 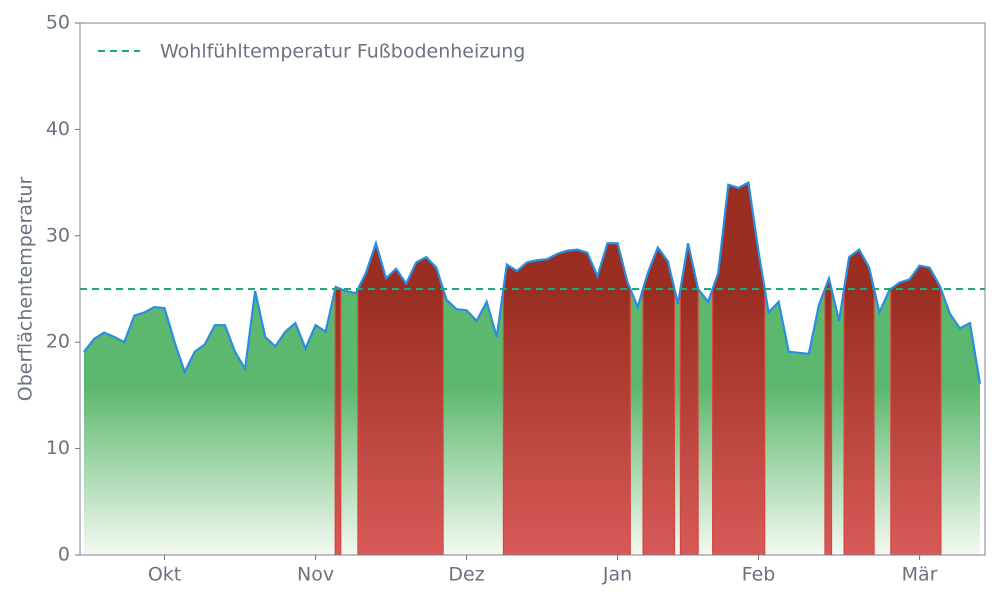 What do you see at coordinates (164, 575) in the screenshot?
I see `x-tick-label: Okt` at bounding box center [164, 575].